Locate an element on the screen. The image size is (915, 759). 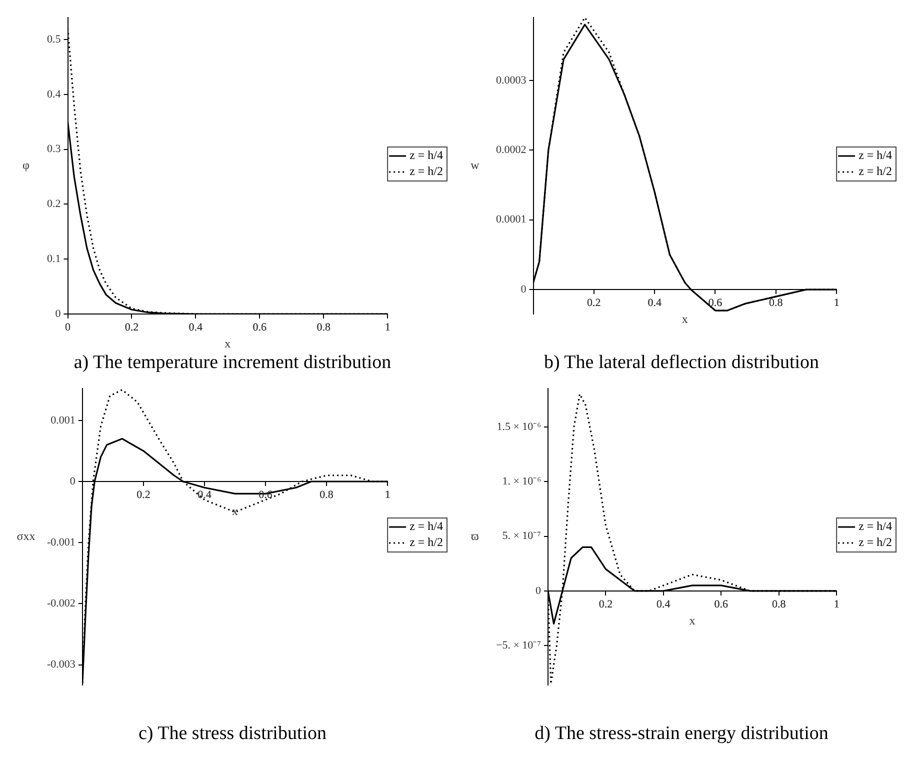
y-tick-label: 0.4 is located at coordinates (54, 94).